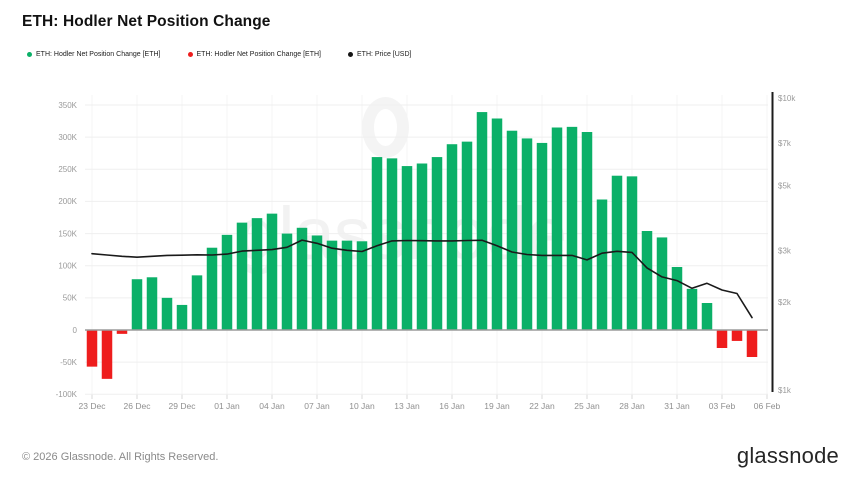 The width and height of the screenshot is (860, 484). I want to click on x-axis-label: 10 Jan, so click(362, 406).